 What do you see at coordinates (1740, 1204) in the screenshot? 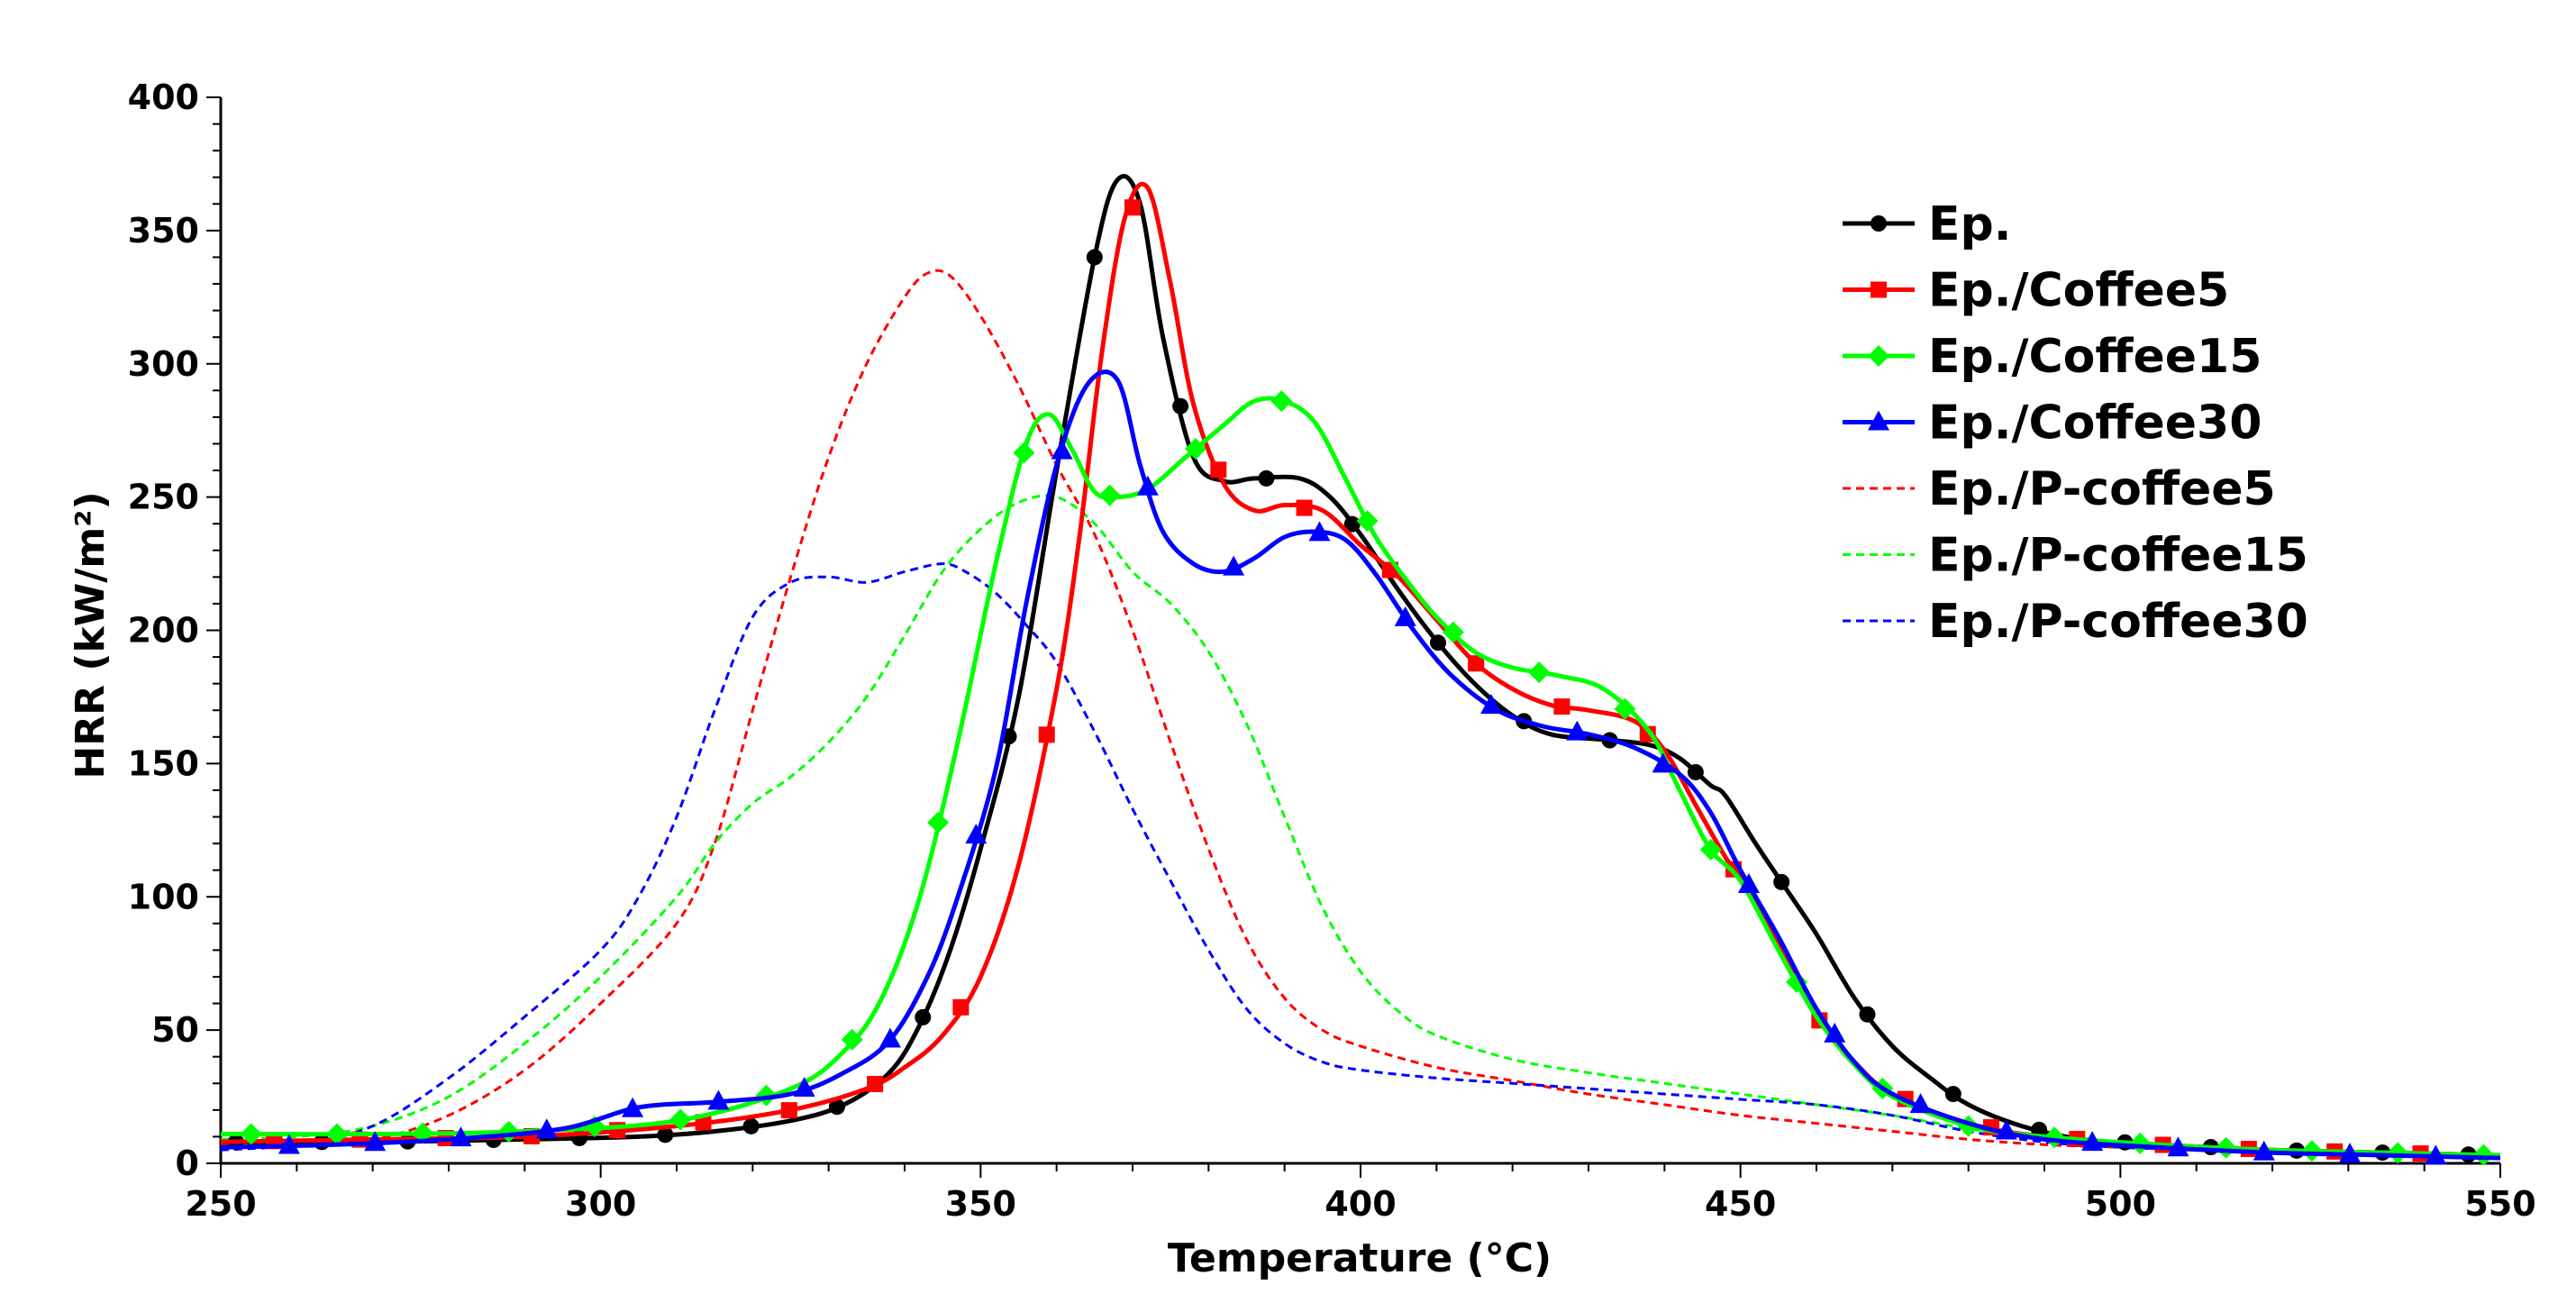
I see `x-tick-label: 450` at bounding box center [1740, 1204].